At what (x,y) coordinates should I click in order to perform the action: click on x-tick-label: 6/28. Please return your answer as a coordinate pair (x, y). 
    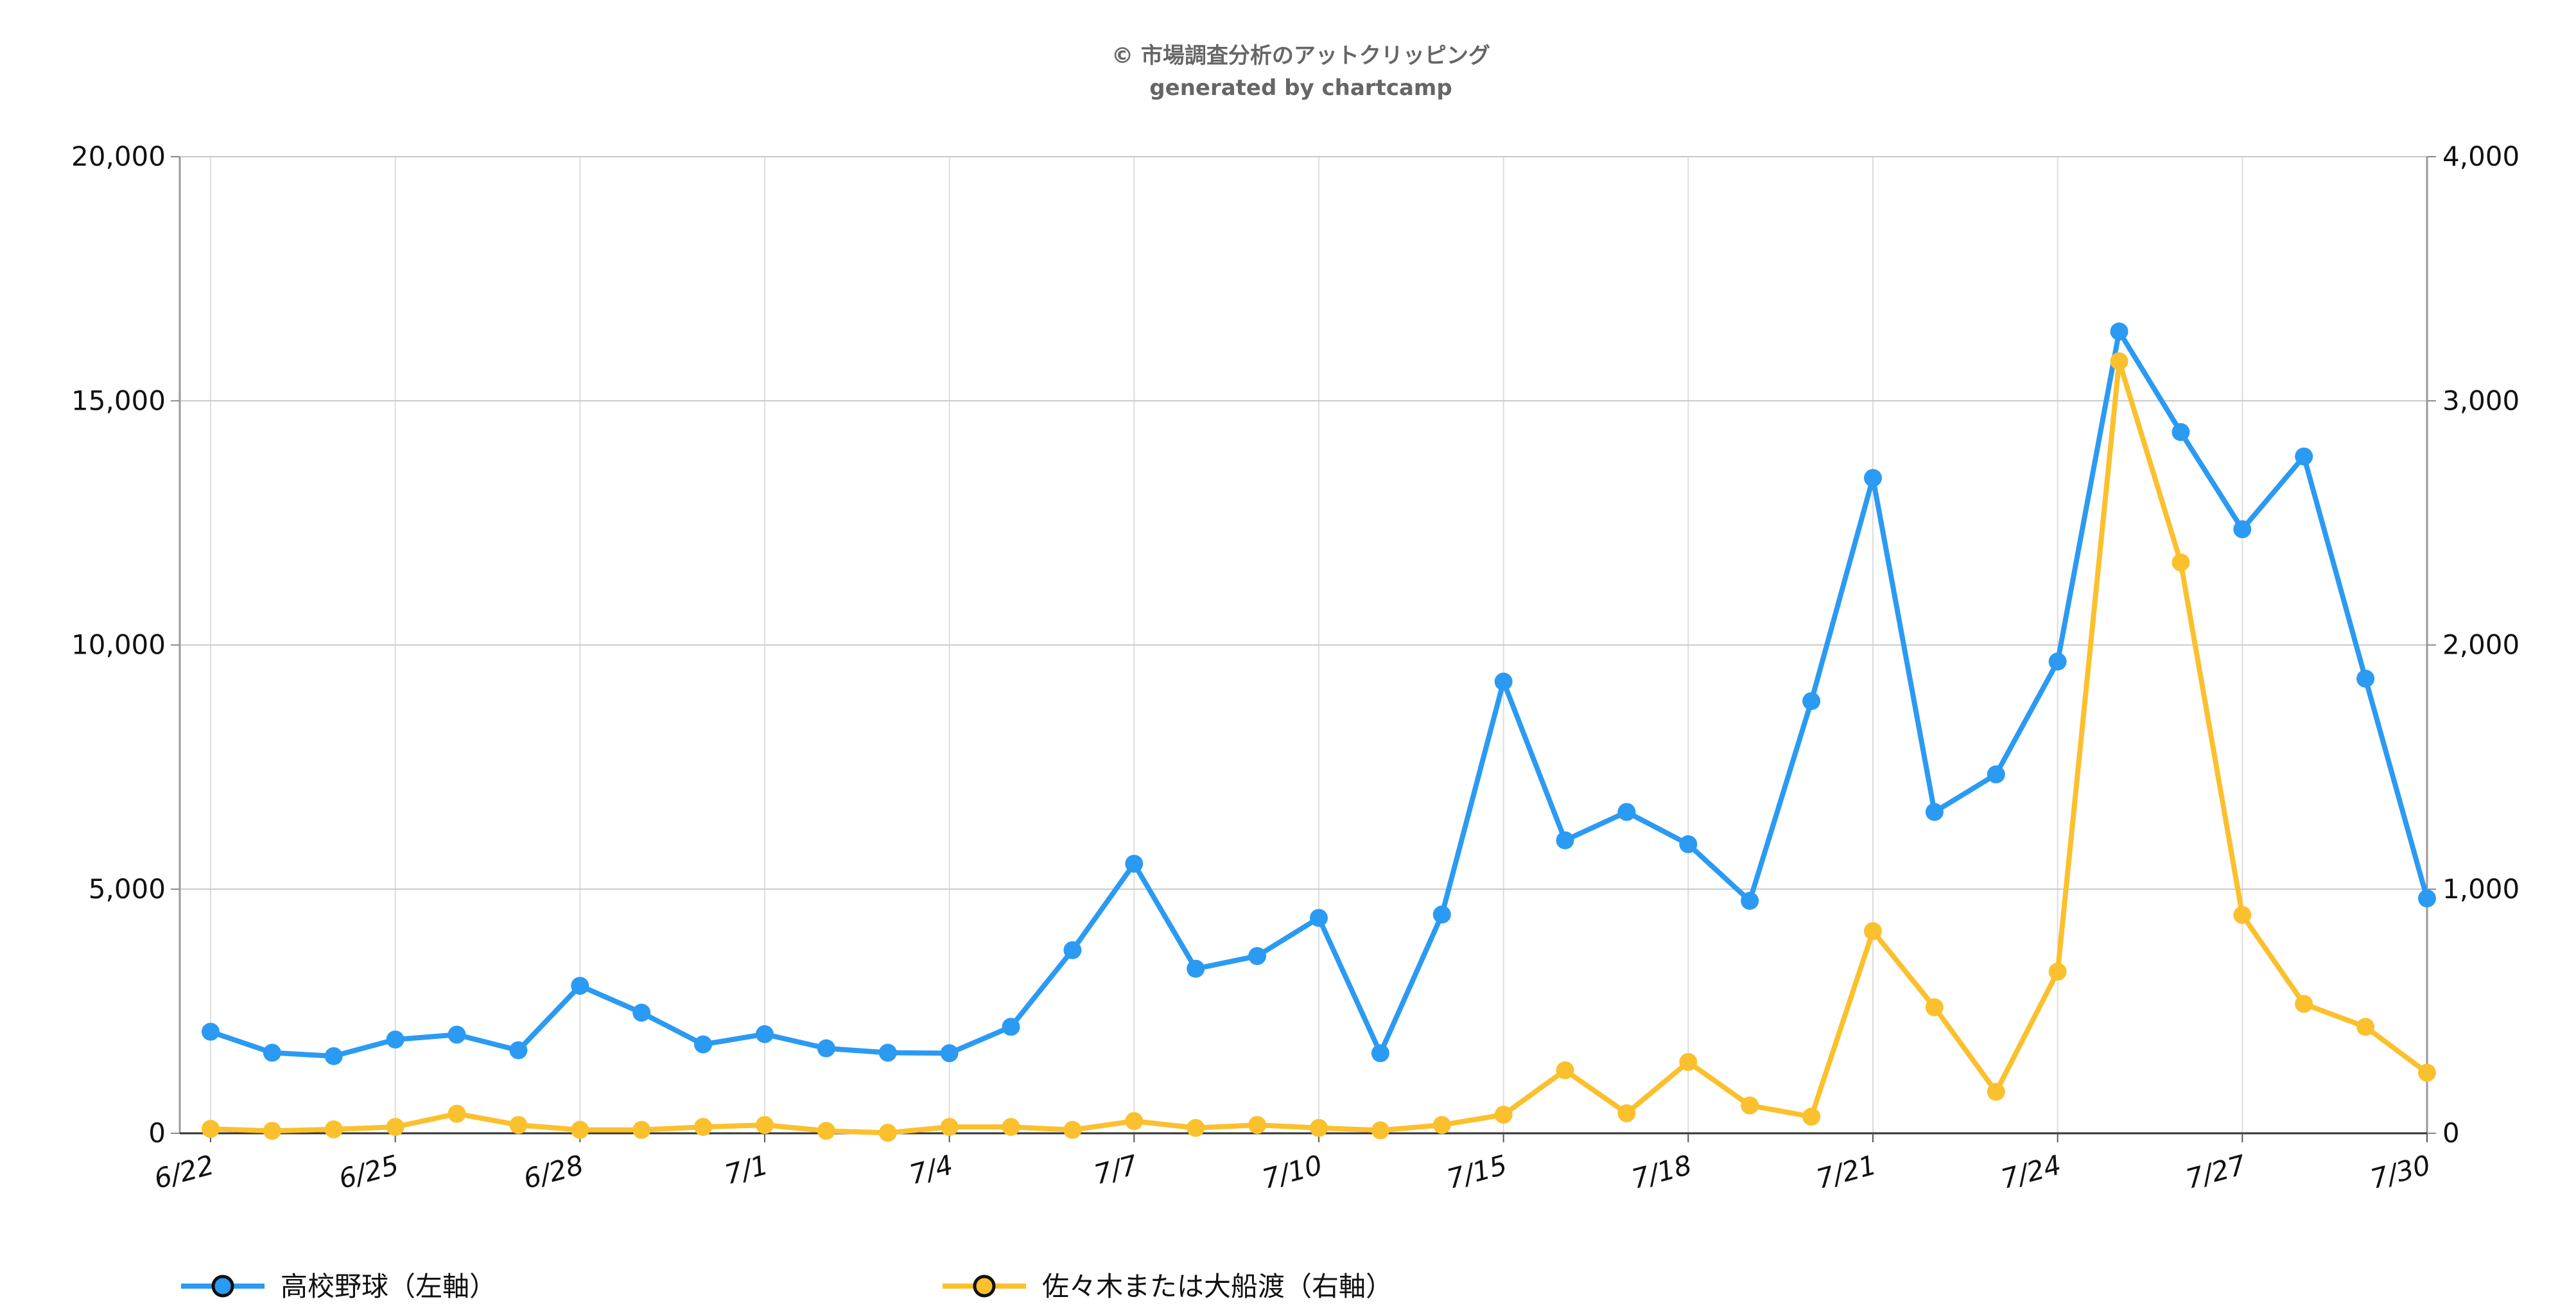
    Looking at the image, I should click on (553, 1172).